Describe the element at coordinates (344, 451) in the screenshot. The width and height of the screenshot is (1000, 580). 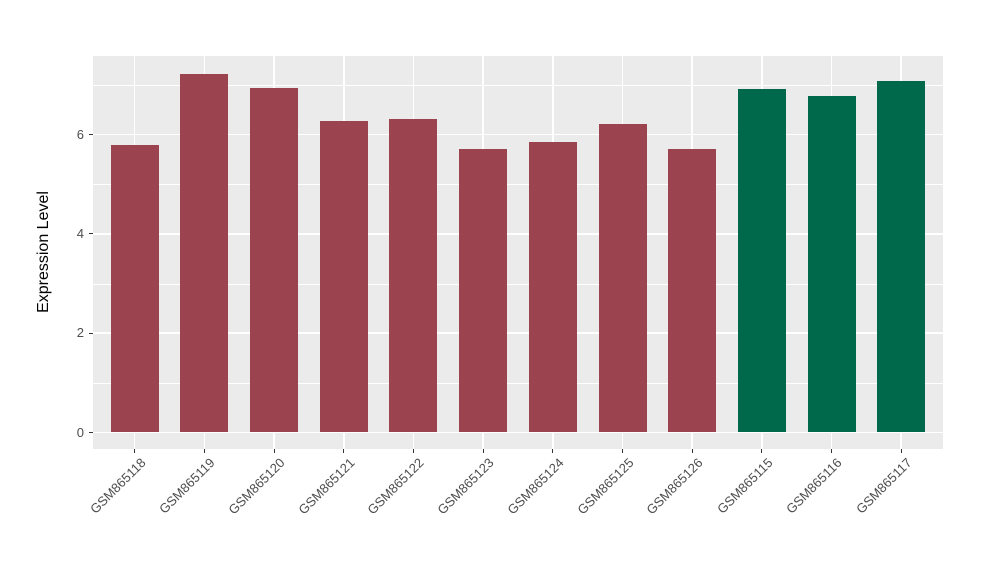
I see `x-tick-GSM865121` at that location.